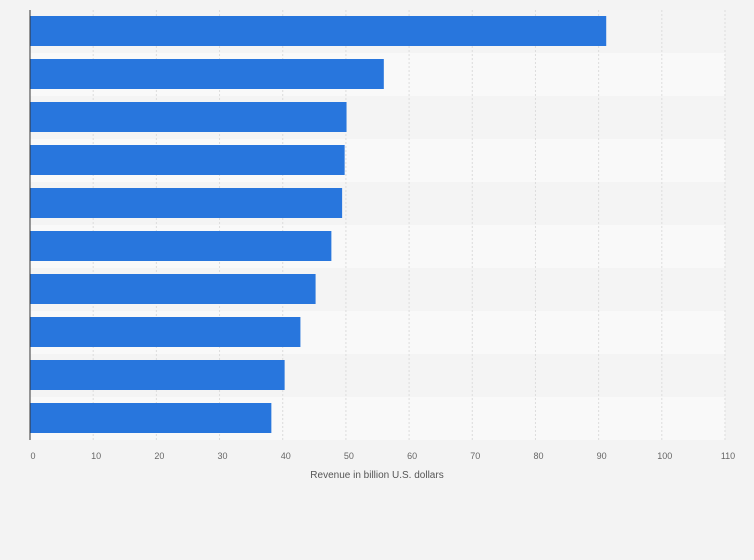  I want to click on x-tick-label: 70, so click(475, 456).